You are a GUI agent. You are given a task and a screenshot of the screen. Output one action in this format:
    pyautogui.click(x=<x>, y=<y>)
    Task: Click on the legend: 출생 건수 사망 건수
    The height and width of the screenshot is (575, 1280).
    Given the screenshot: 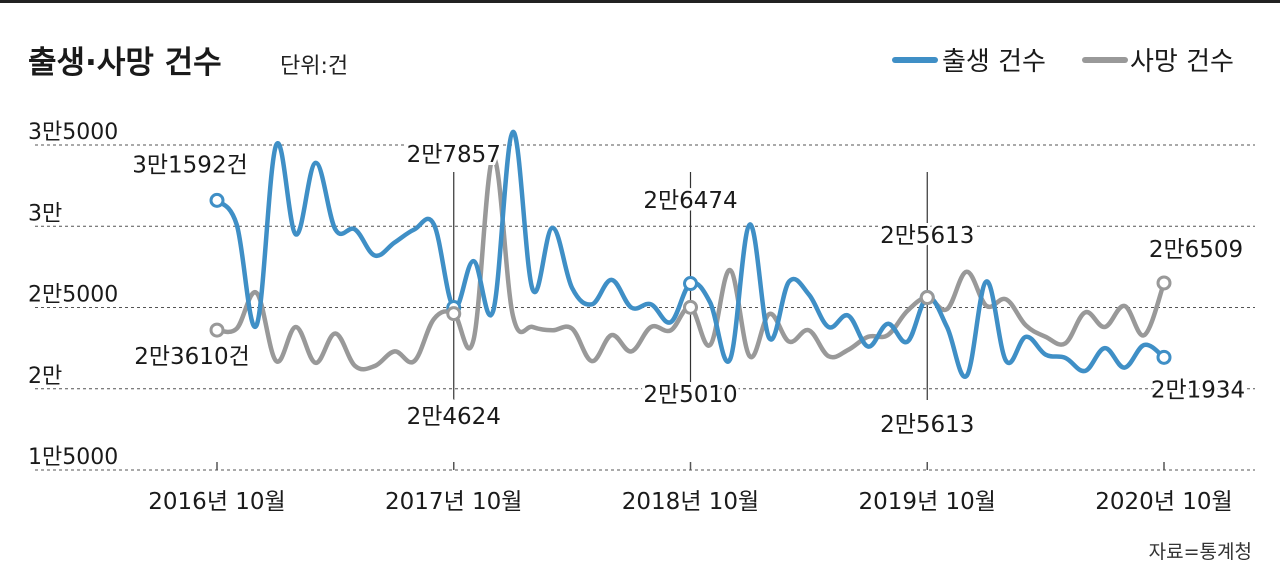 What is the action you would take?
    pyautogui.click(x=1063, y=62)
    